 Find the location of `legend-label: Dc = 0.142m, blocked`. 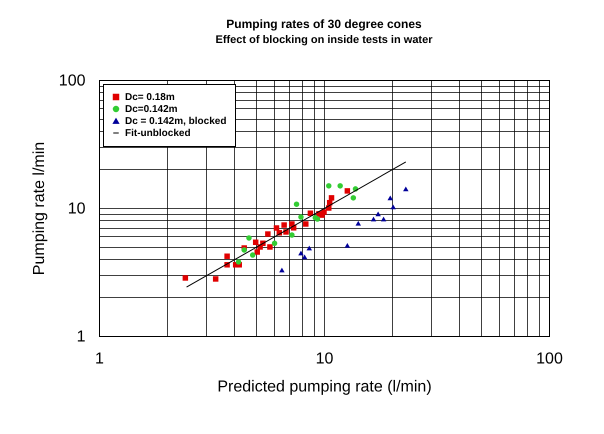

legend-label: Dc = 0.142m, blocked is located at coordinates (175, 121).